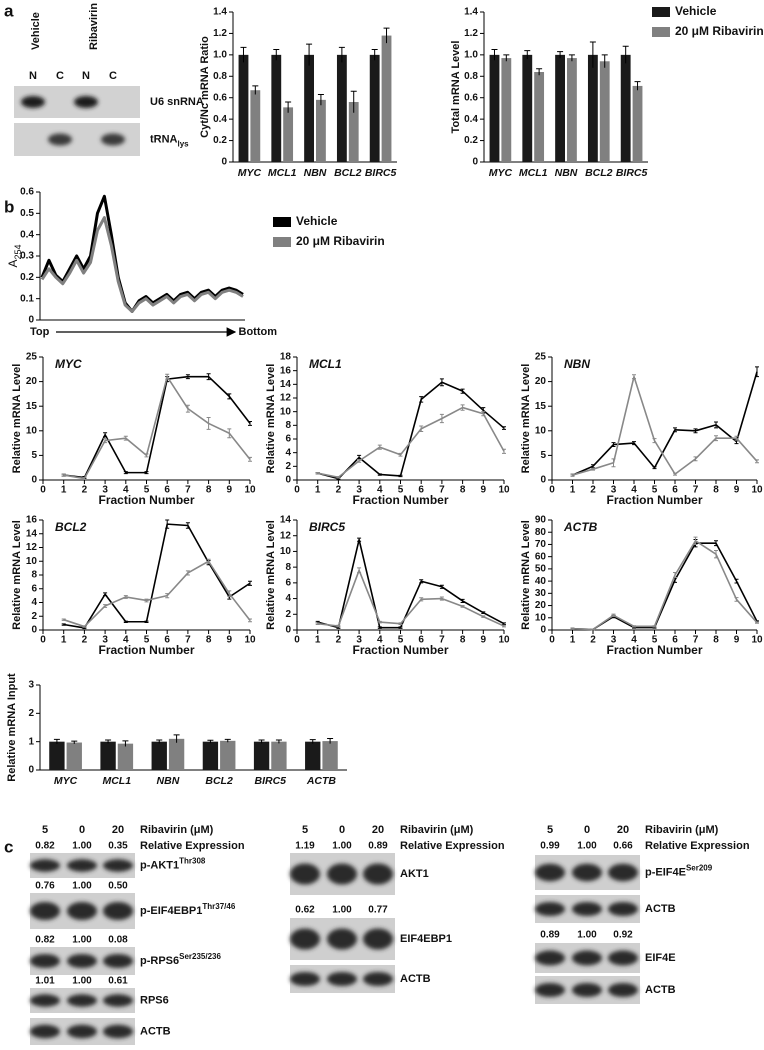 This screenshot has height=1050, width=764. I want to click on blot-label-text: AKT1, so click(414, 874).